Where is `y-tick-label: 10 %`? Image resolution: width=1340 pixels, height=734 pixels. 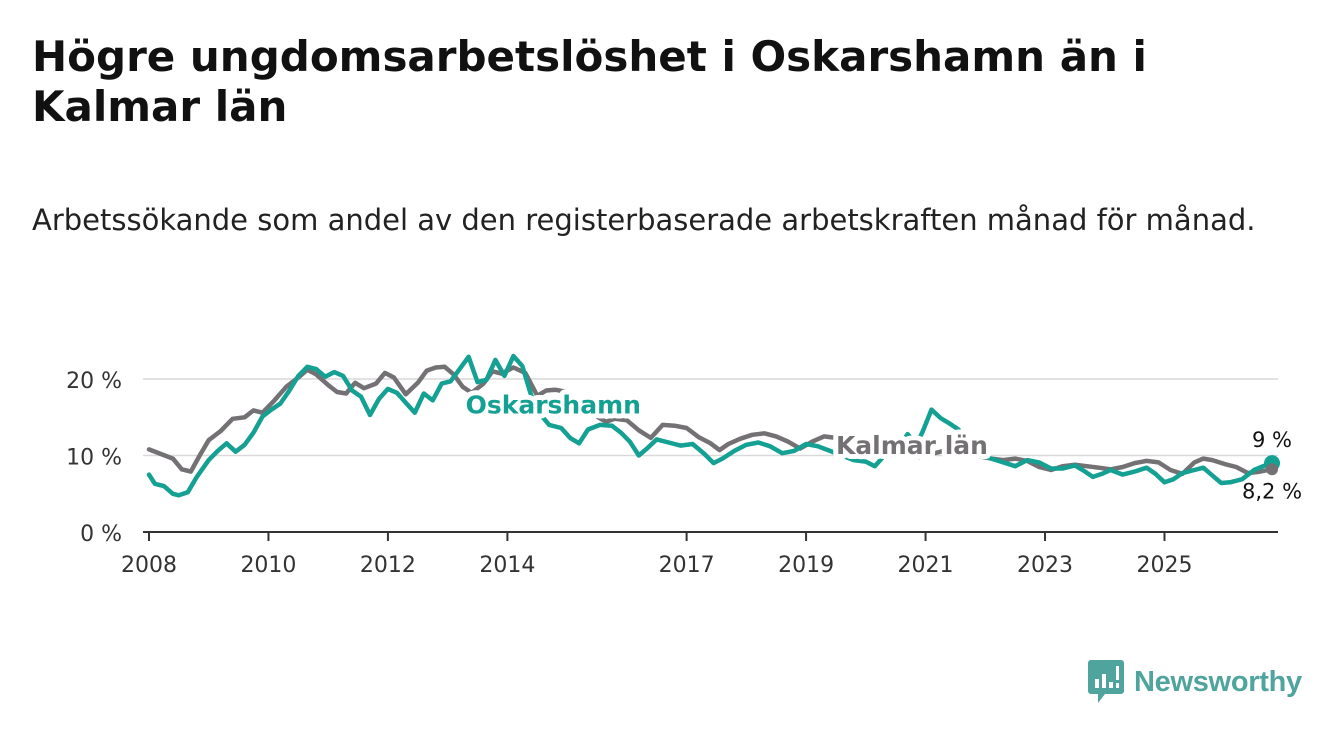 y-tick-label: 10 % is located at coordinates (94, 458).